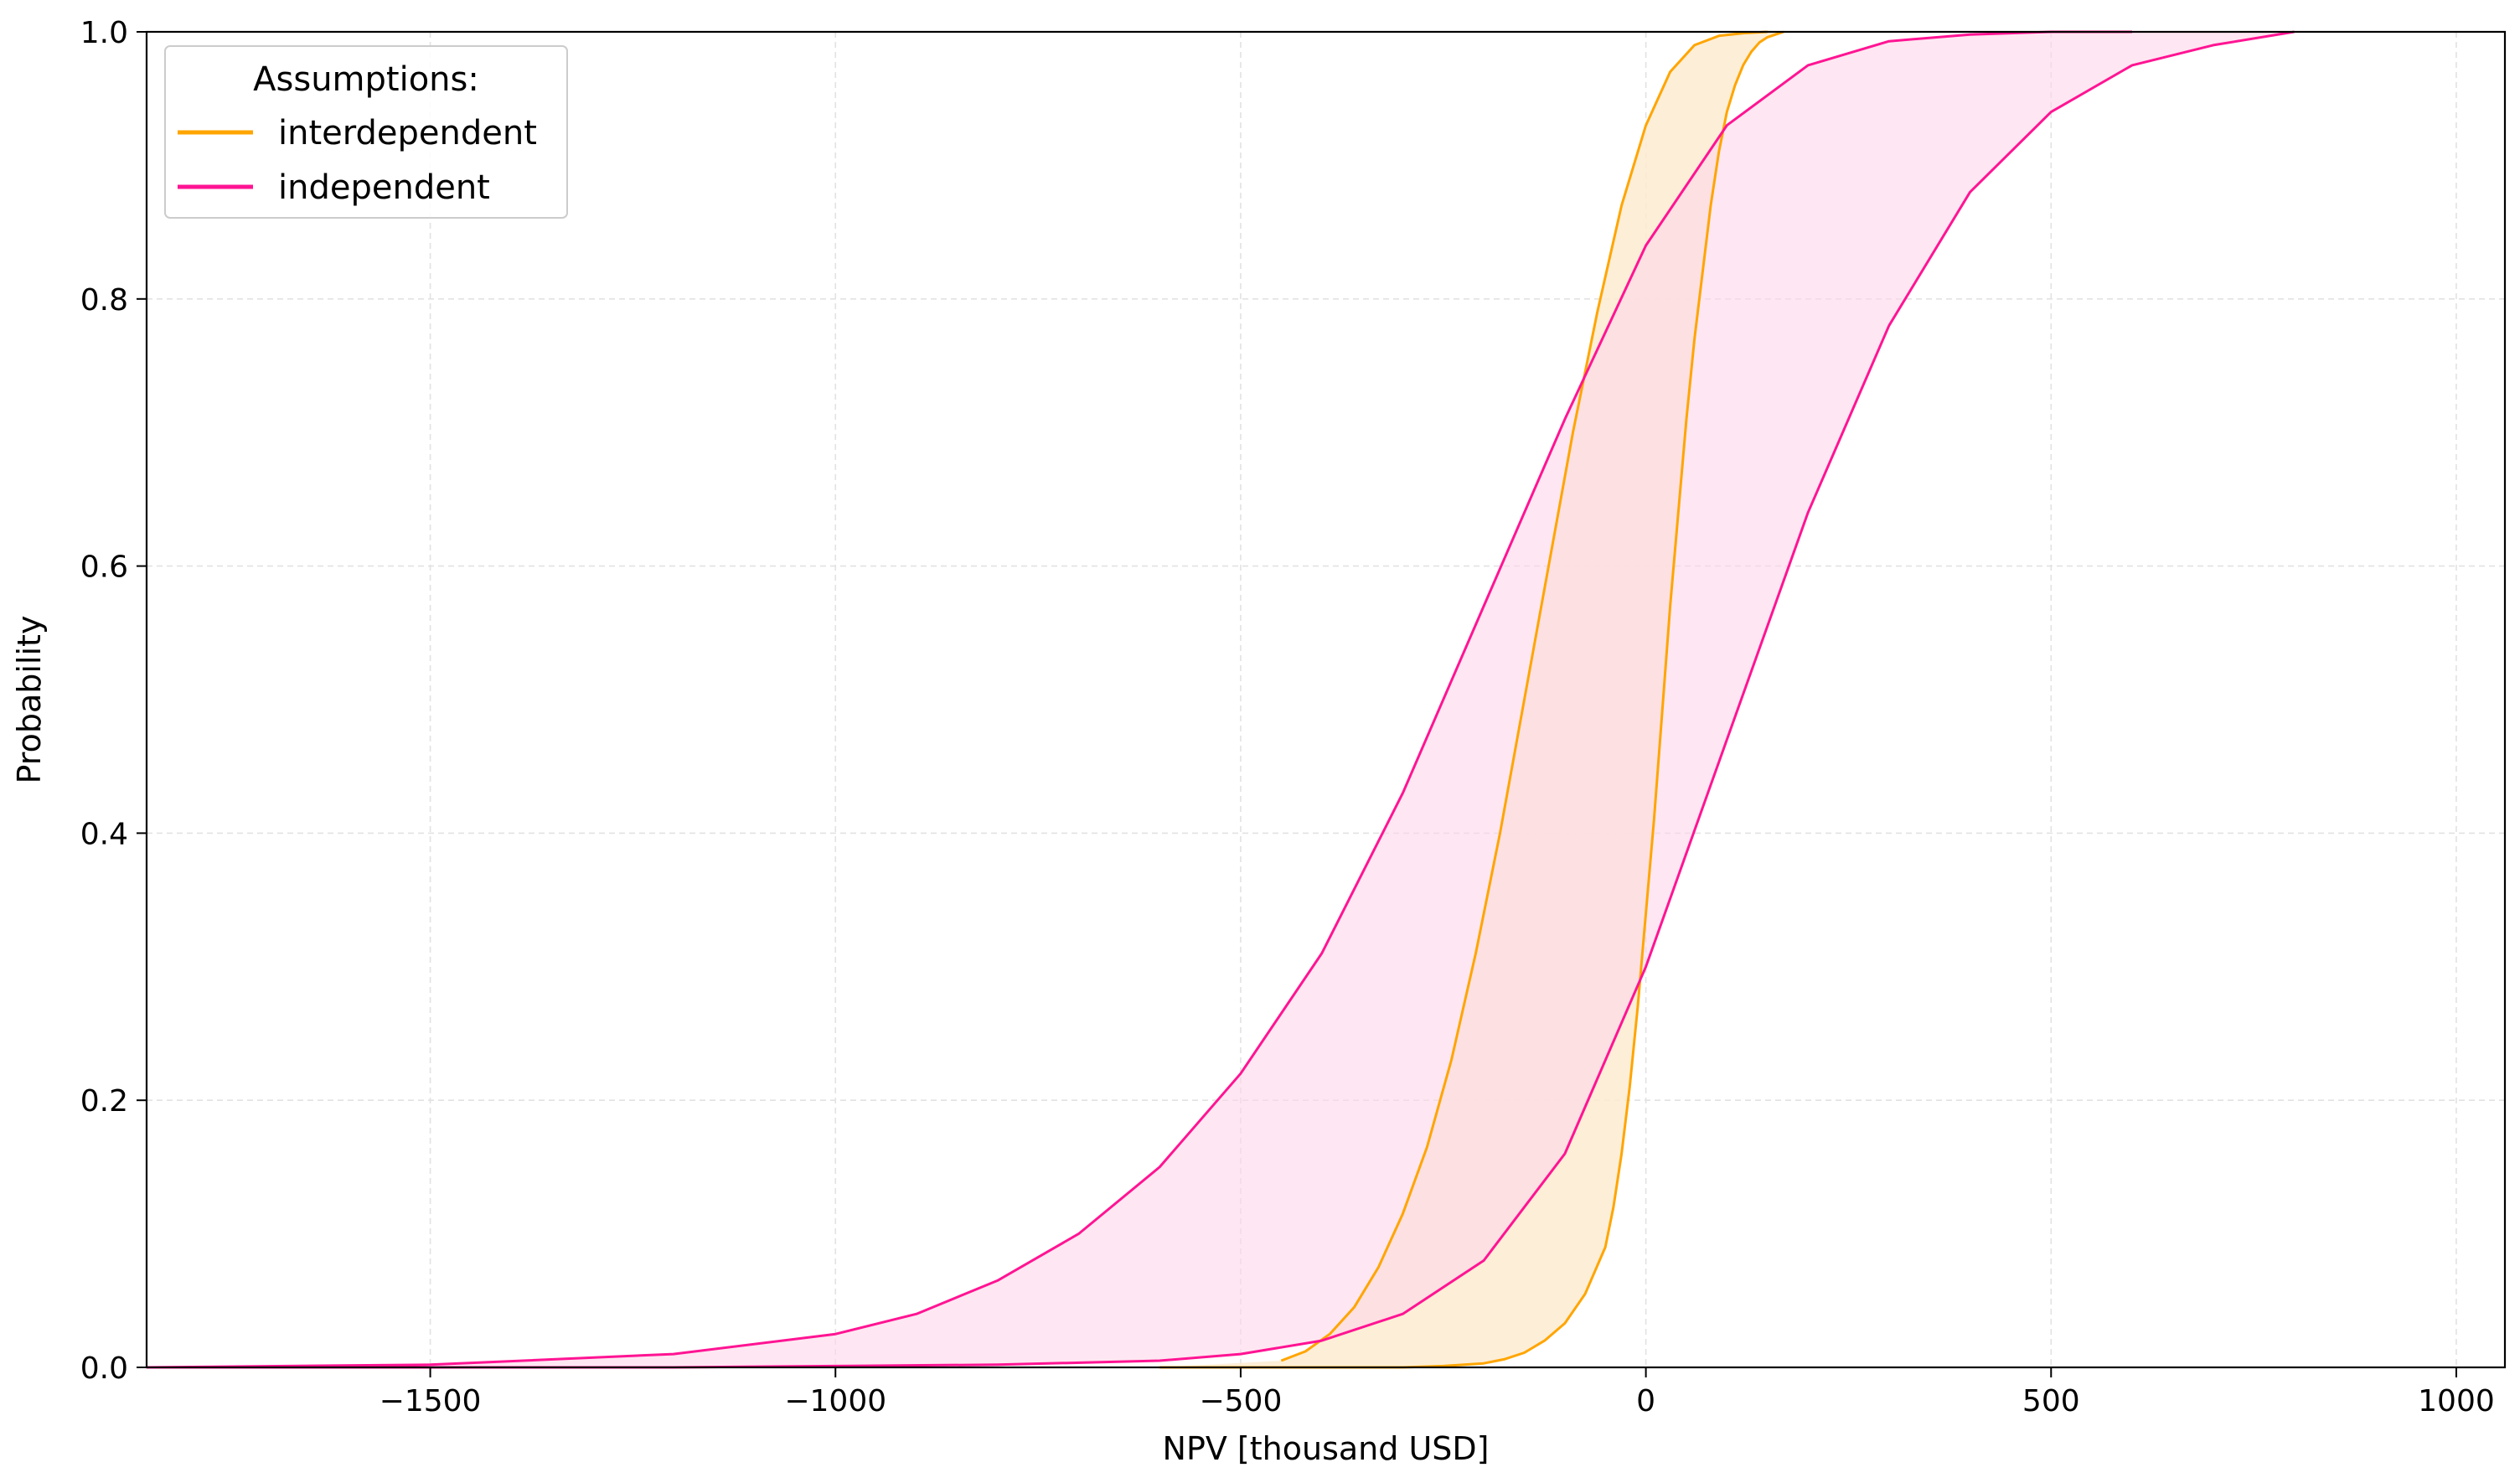  Describe the element at coordinates (2051, 1401) in the screenshot. I see `x-tick-label: 500` at that location.